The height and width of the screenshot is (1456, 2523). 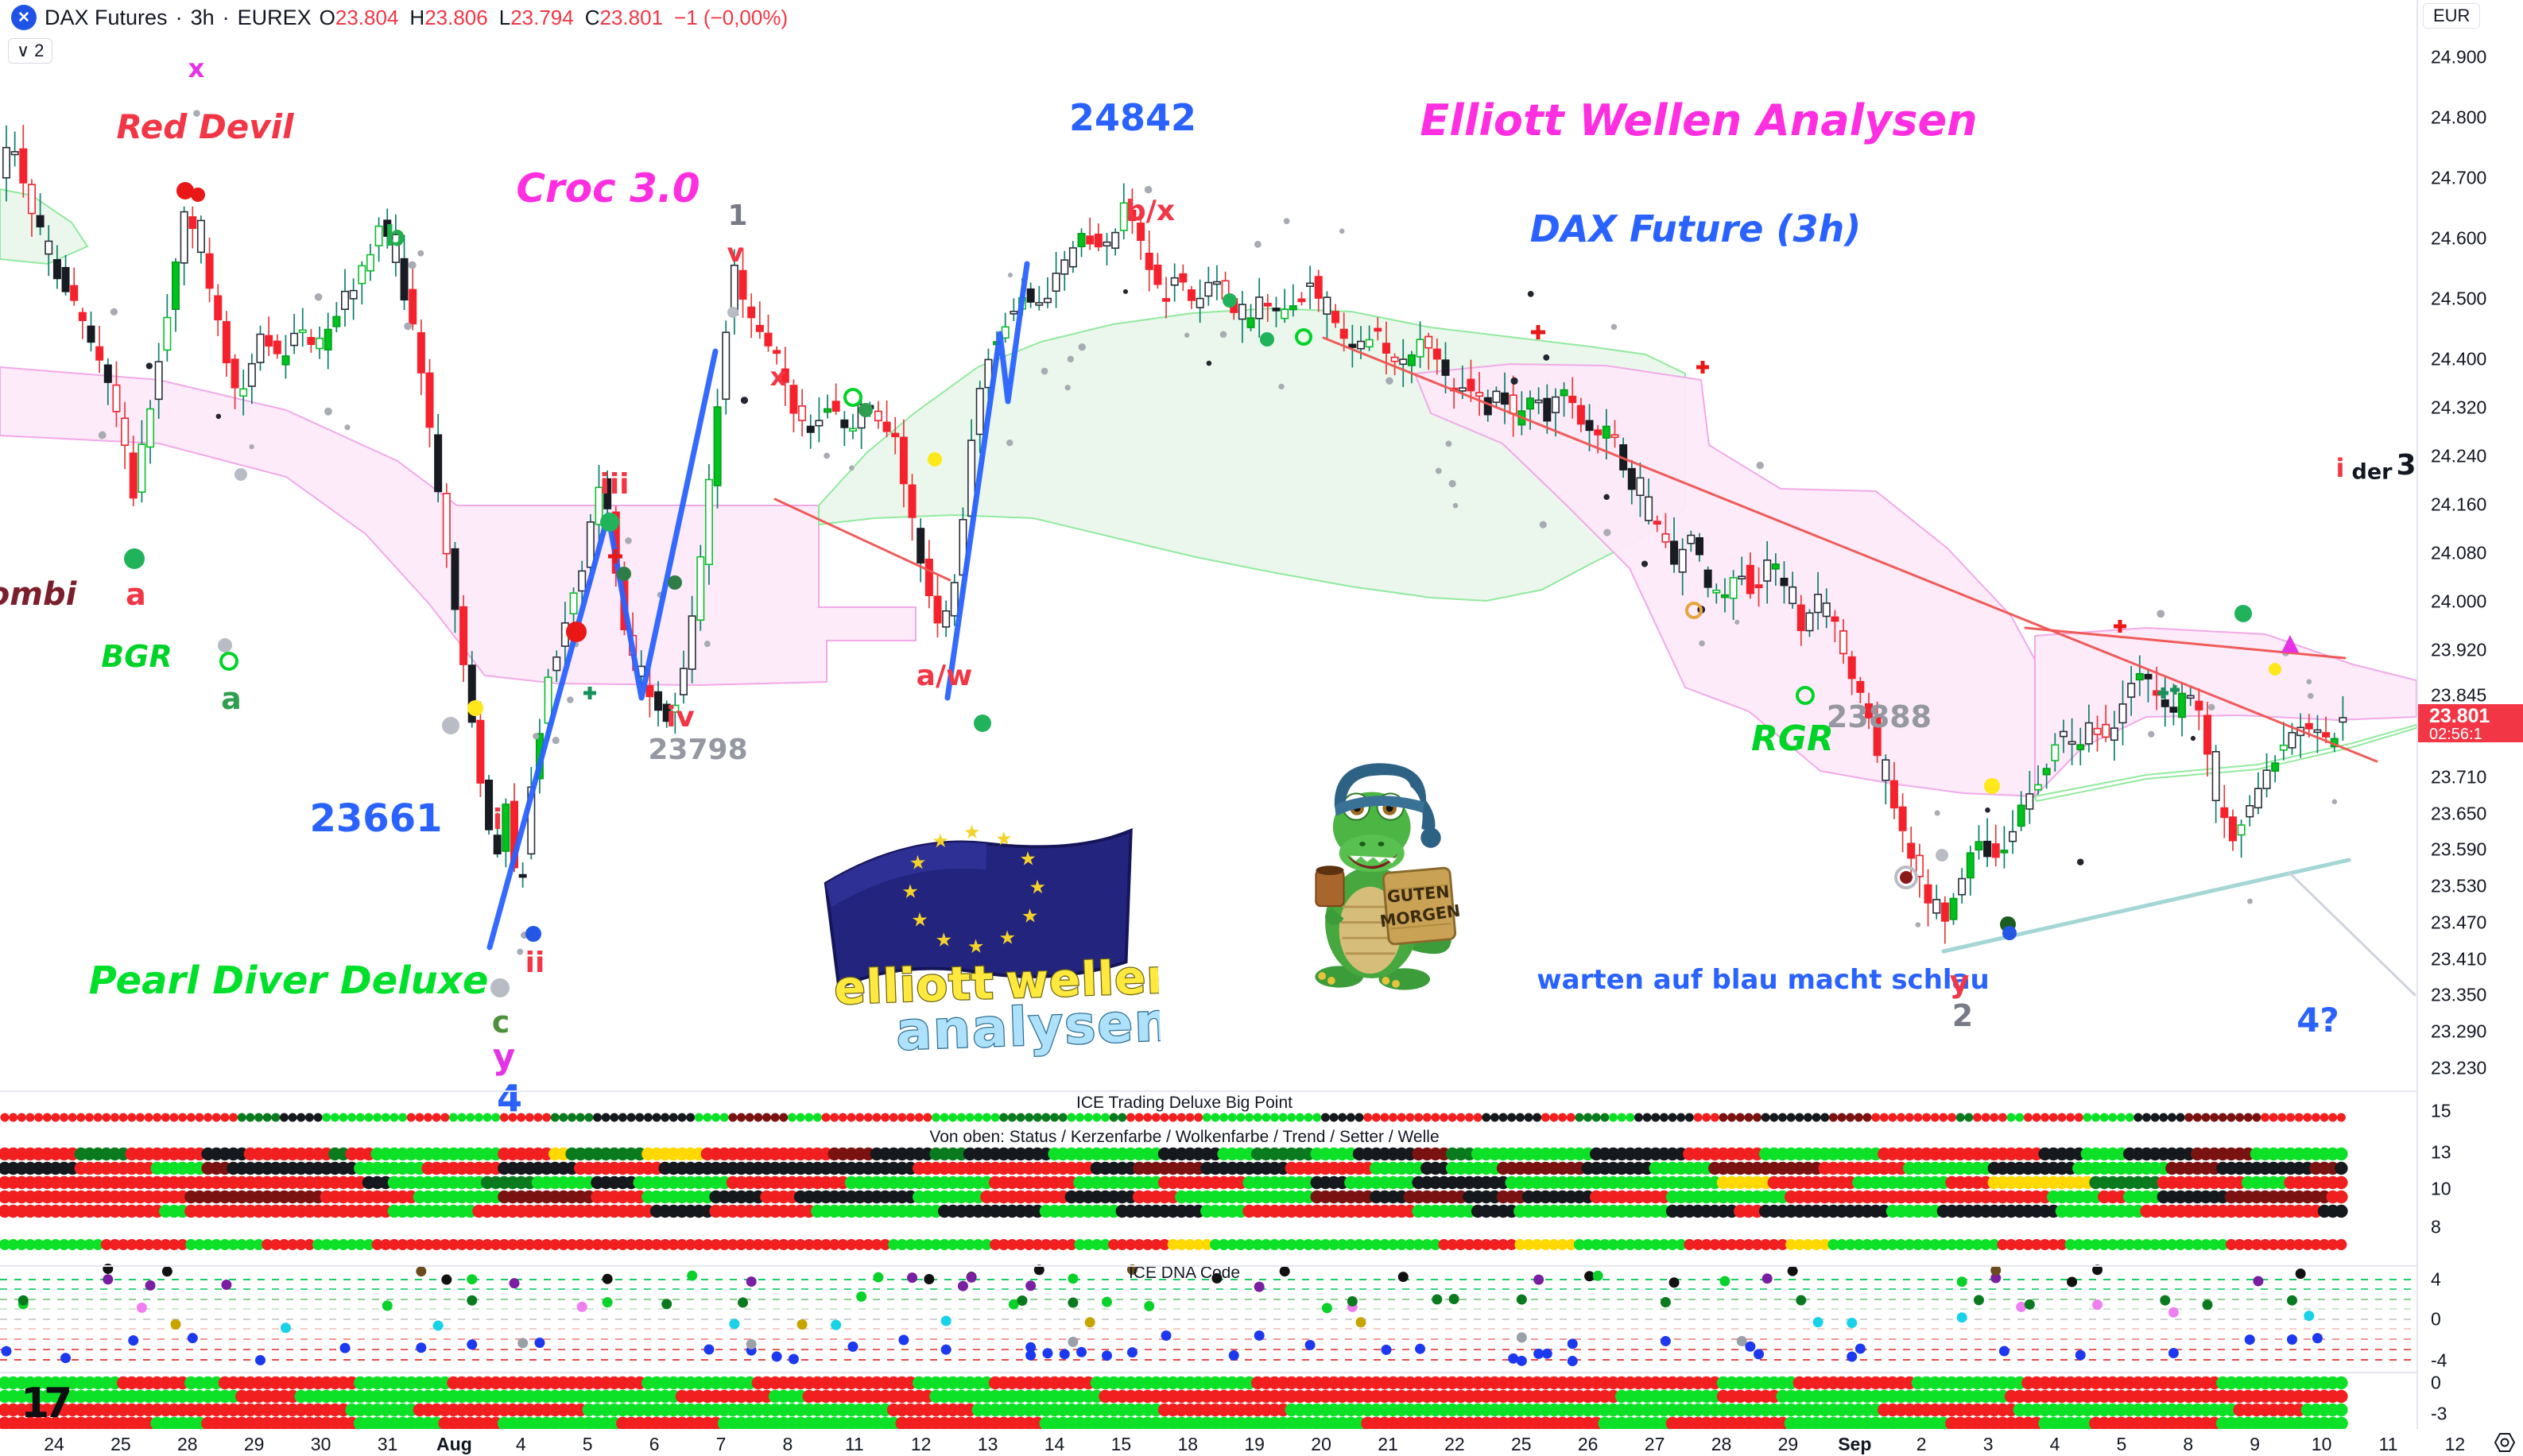 I want to click on price-tick-label: 23.530, so click(x=2459, y=885).